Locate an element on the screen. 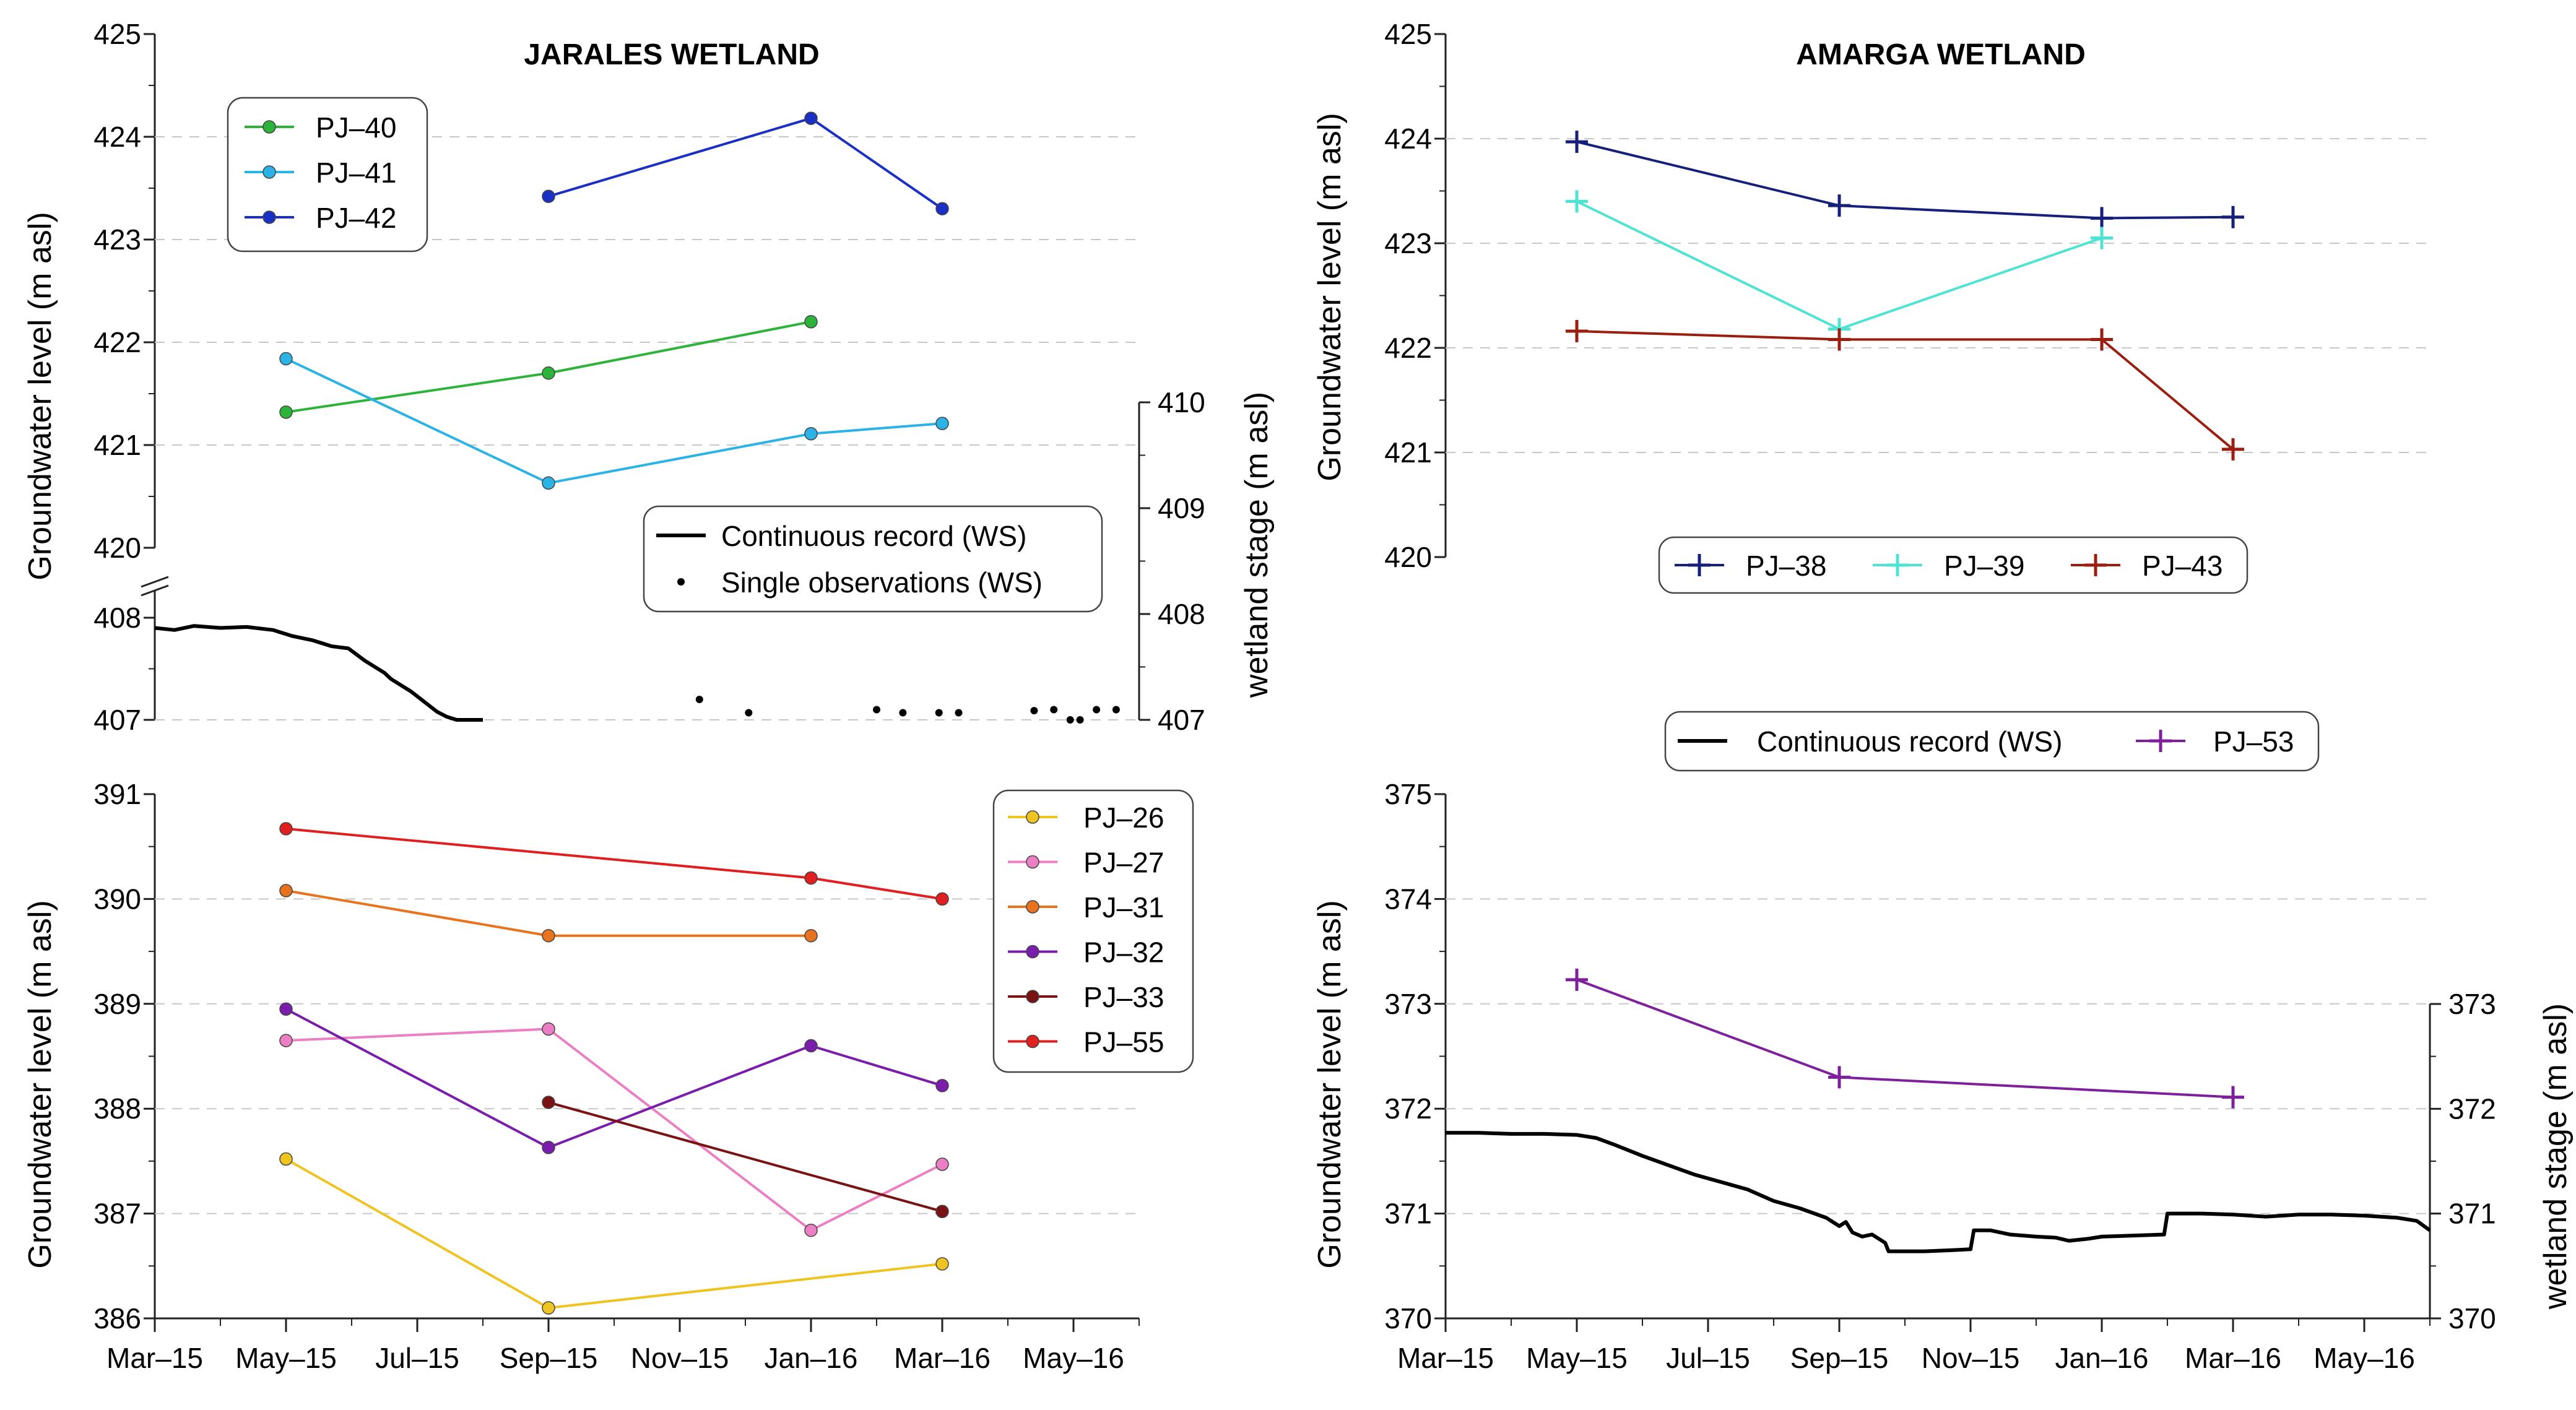 The height and width of the screenshot is (1410, 2576). legend-label-pj-43: PJ–43 is located at coordinates (2182, 566).